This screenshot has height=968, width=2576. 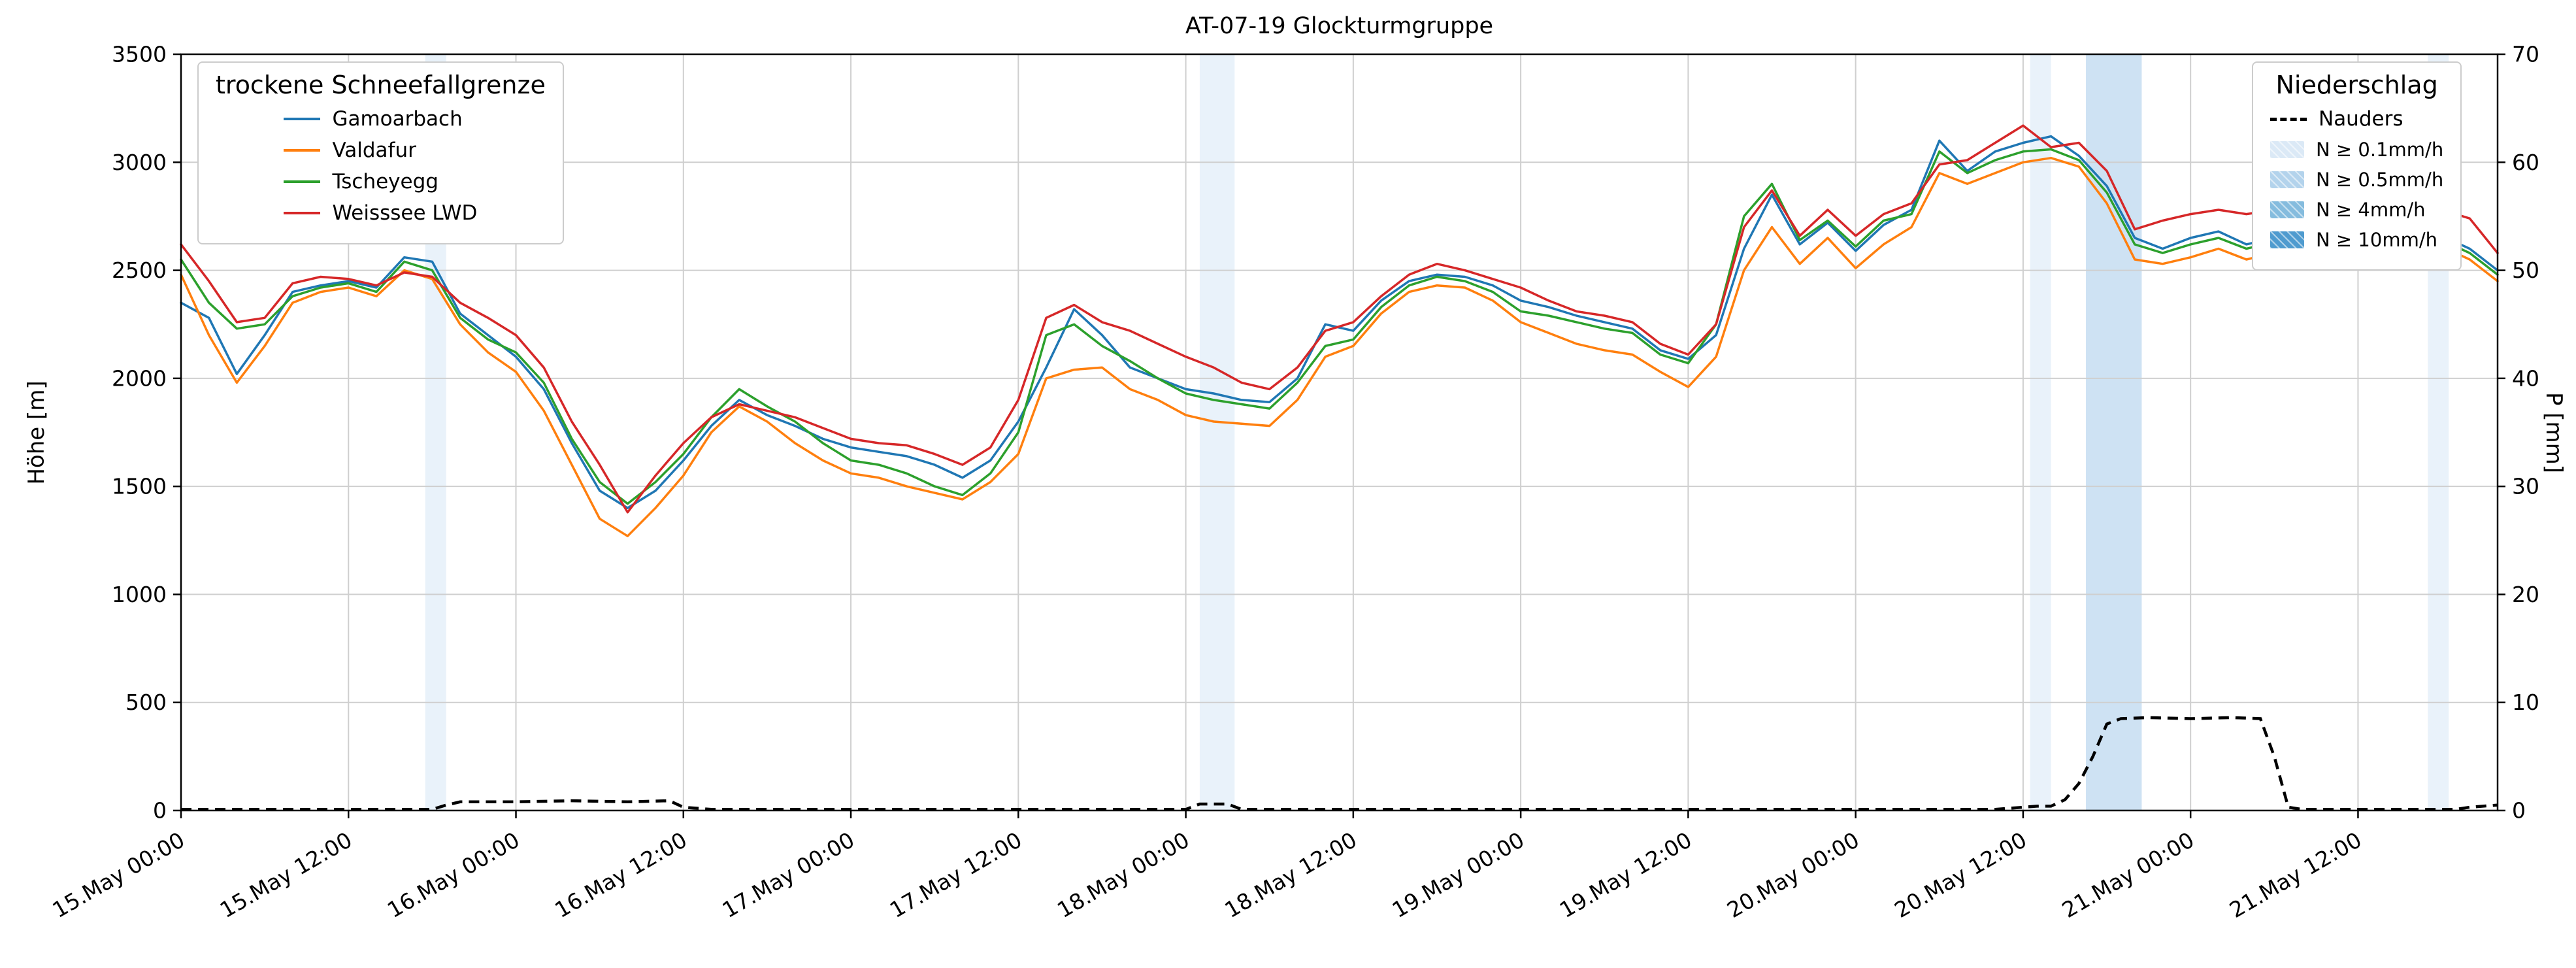 I want to click on legend-entry-nauders: Nauders, so click(x=2356, y=119).